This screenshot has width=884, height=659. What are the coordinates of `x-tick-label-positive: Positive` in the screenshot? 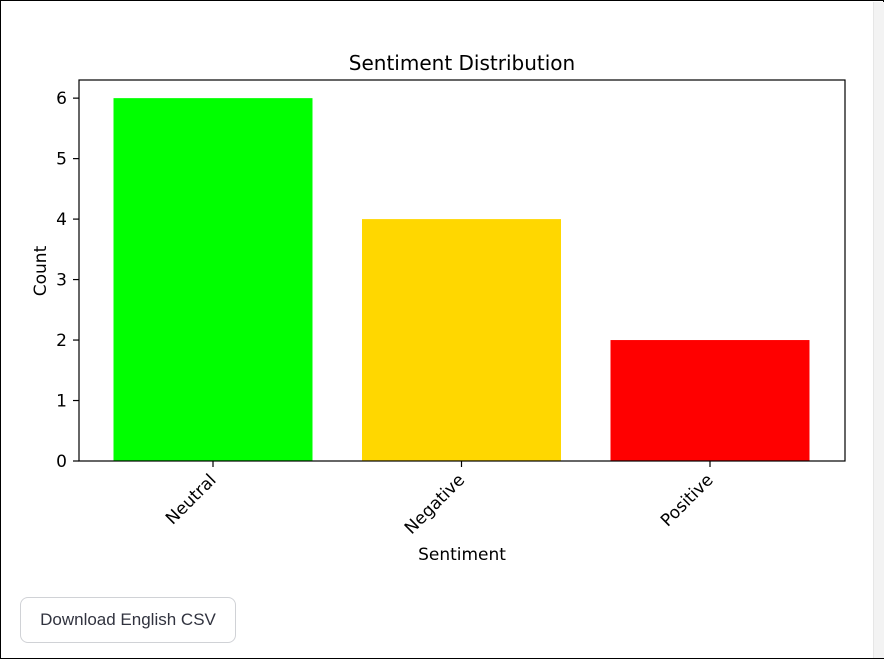 It's located at (687, 500).